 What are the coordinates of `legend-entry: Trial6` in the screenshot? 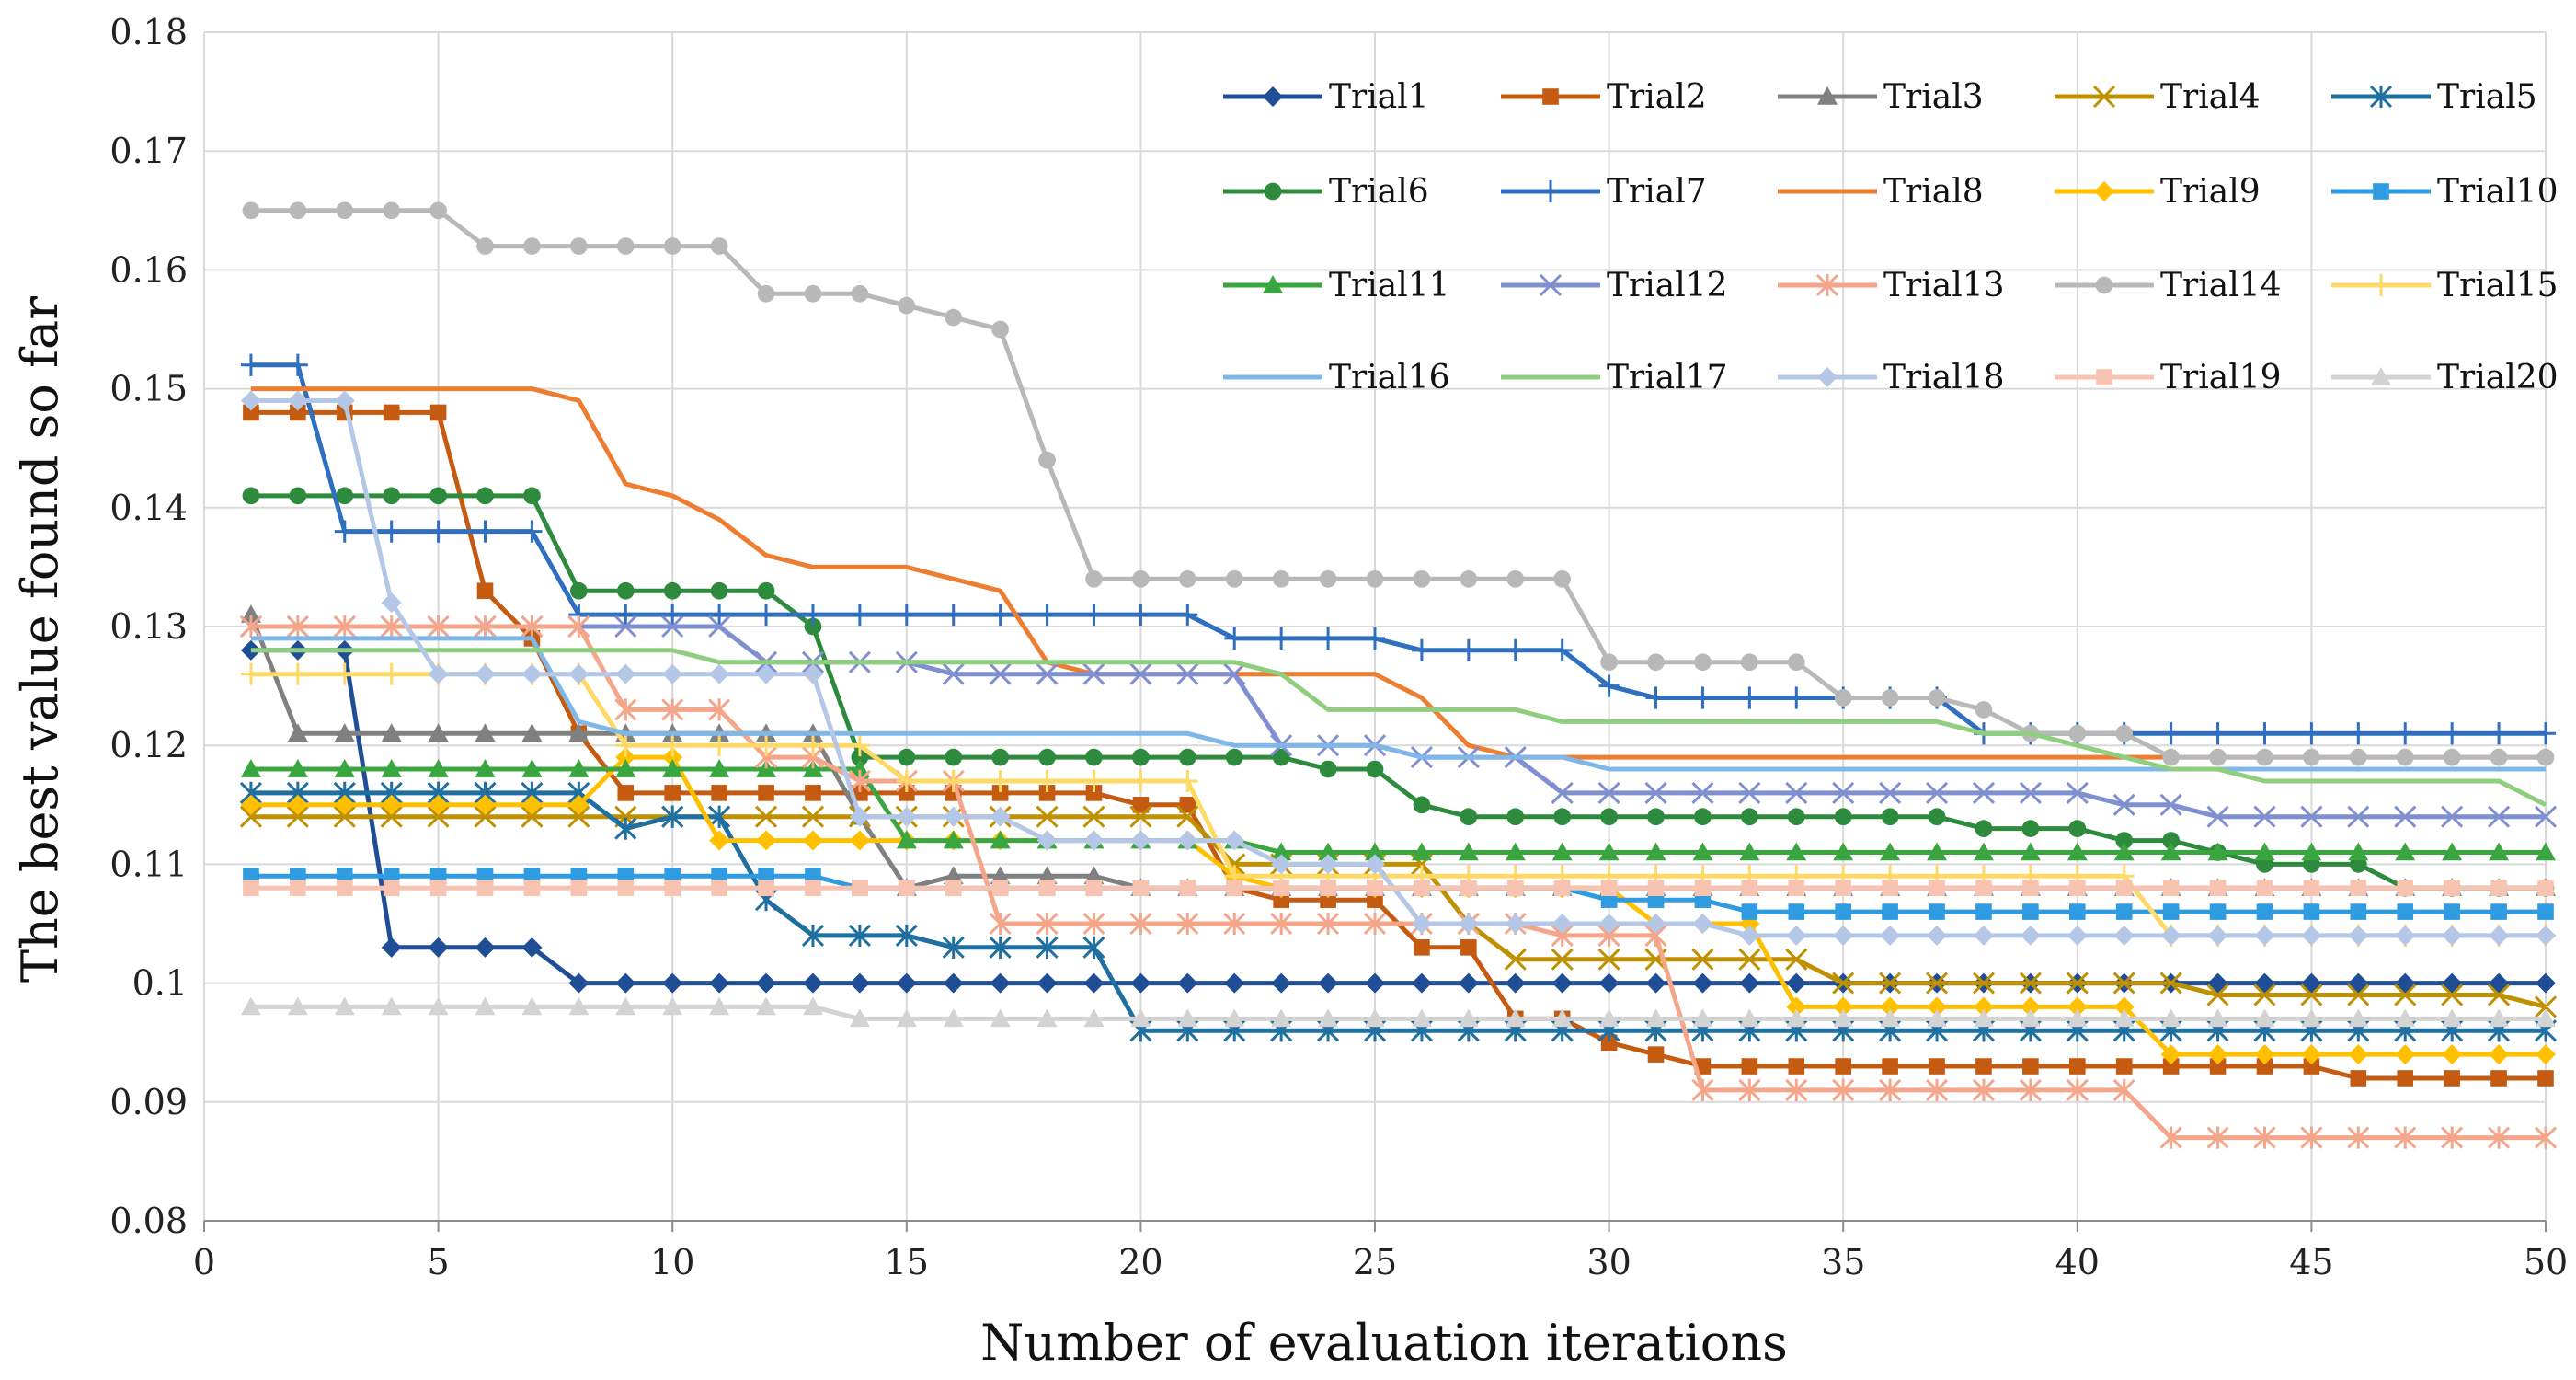 It's located at (1326, 192).